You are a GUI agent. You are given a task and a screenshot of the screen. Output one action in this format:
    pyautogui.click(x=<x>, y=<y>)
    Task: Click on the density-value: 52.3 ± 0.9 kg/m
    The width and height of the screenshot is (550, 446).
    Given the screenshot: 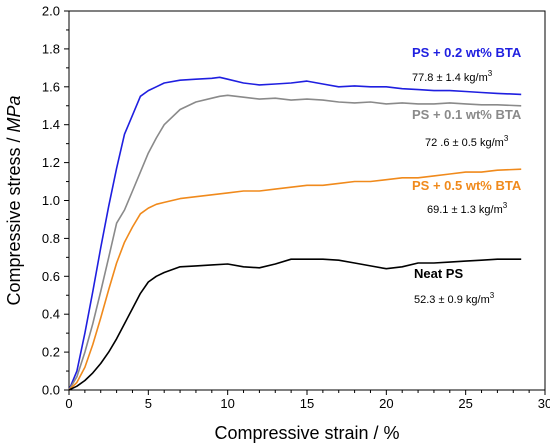 What is the action you would take?
    pyautogui.click(x=452, y=300)
    